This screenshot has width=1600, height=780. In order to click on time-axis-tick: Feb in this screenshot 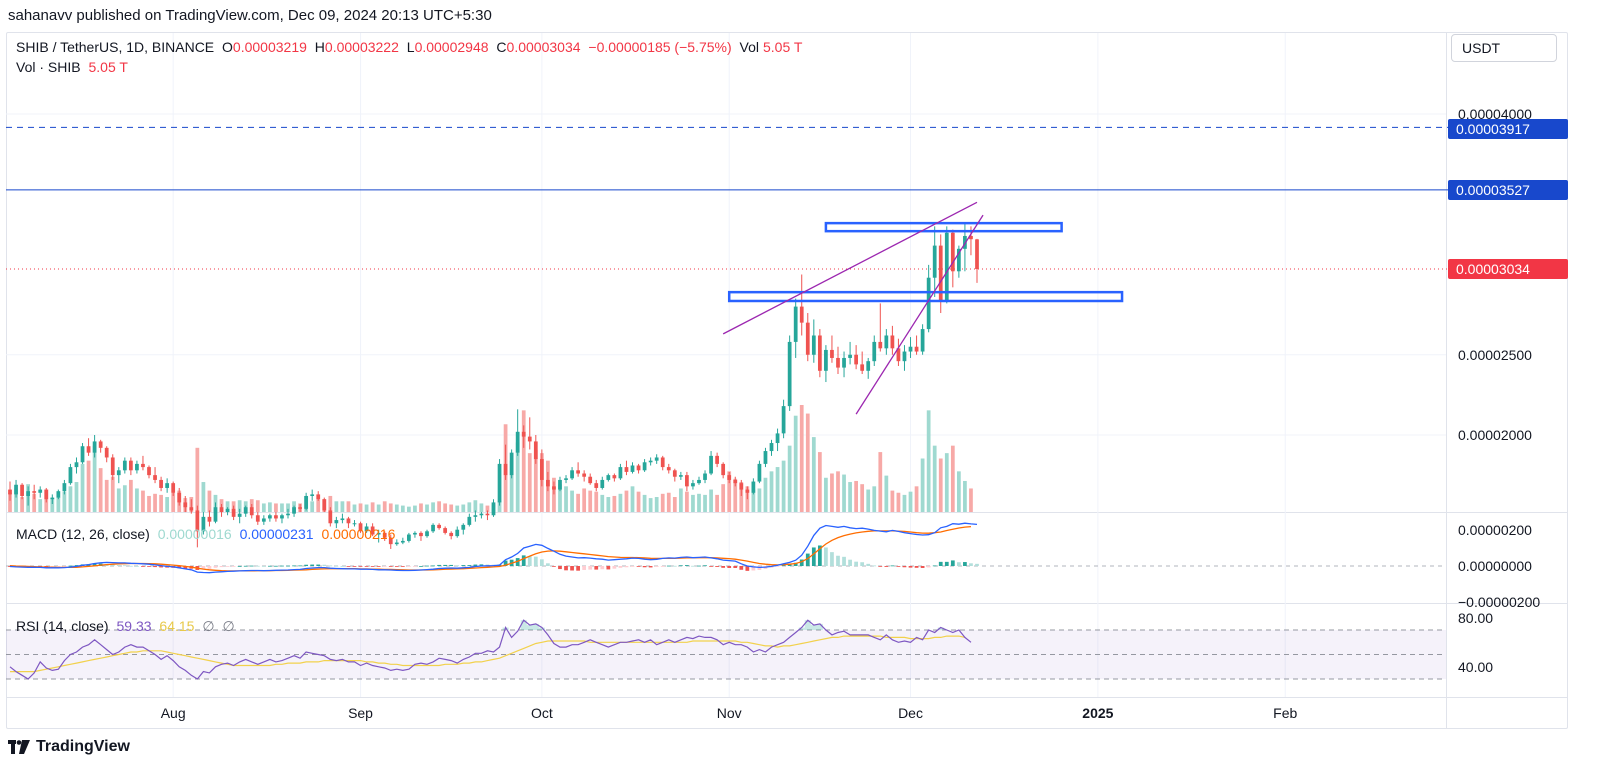, I will do `click(1285, 713)`.